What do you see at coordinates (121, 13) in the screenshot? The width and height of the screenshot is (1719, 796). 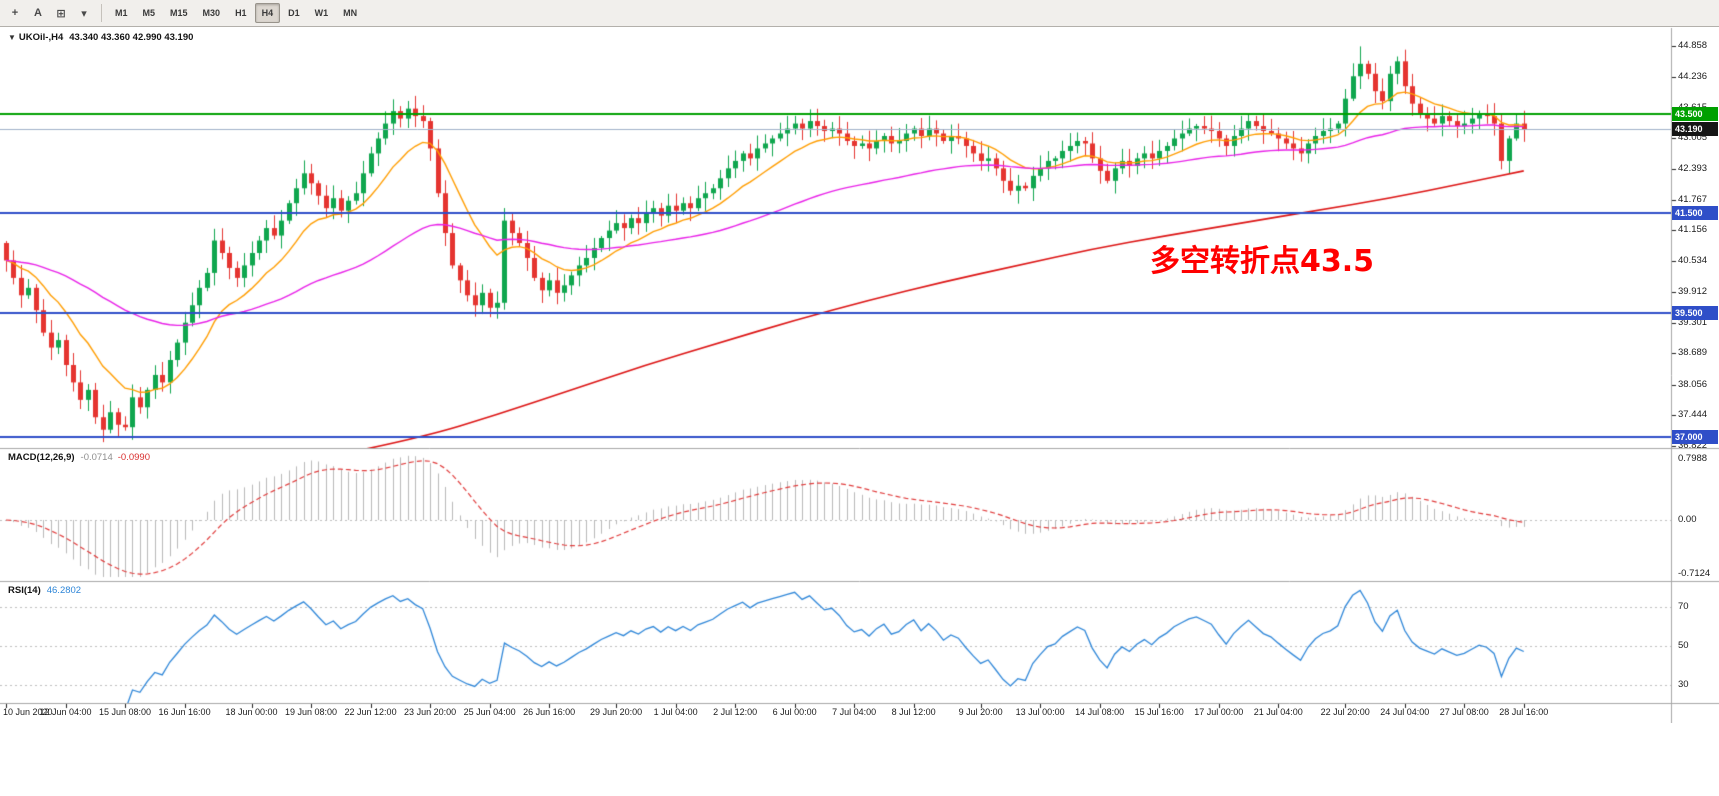 I see `timeframe-m1-button: M1` at bounding box center [121, 13].